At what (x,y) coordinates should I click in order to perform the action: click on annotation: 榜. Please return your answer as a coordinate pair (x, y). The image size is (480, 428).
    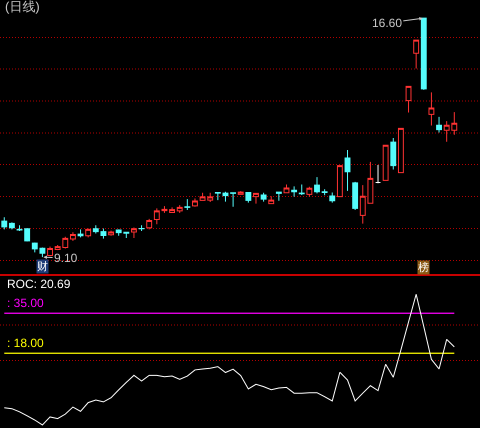
    Looking at the image, I should click on (423, 267).